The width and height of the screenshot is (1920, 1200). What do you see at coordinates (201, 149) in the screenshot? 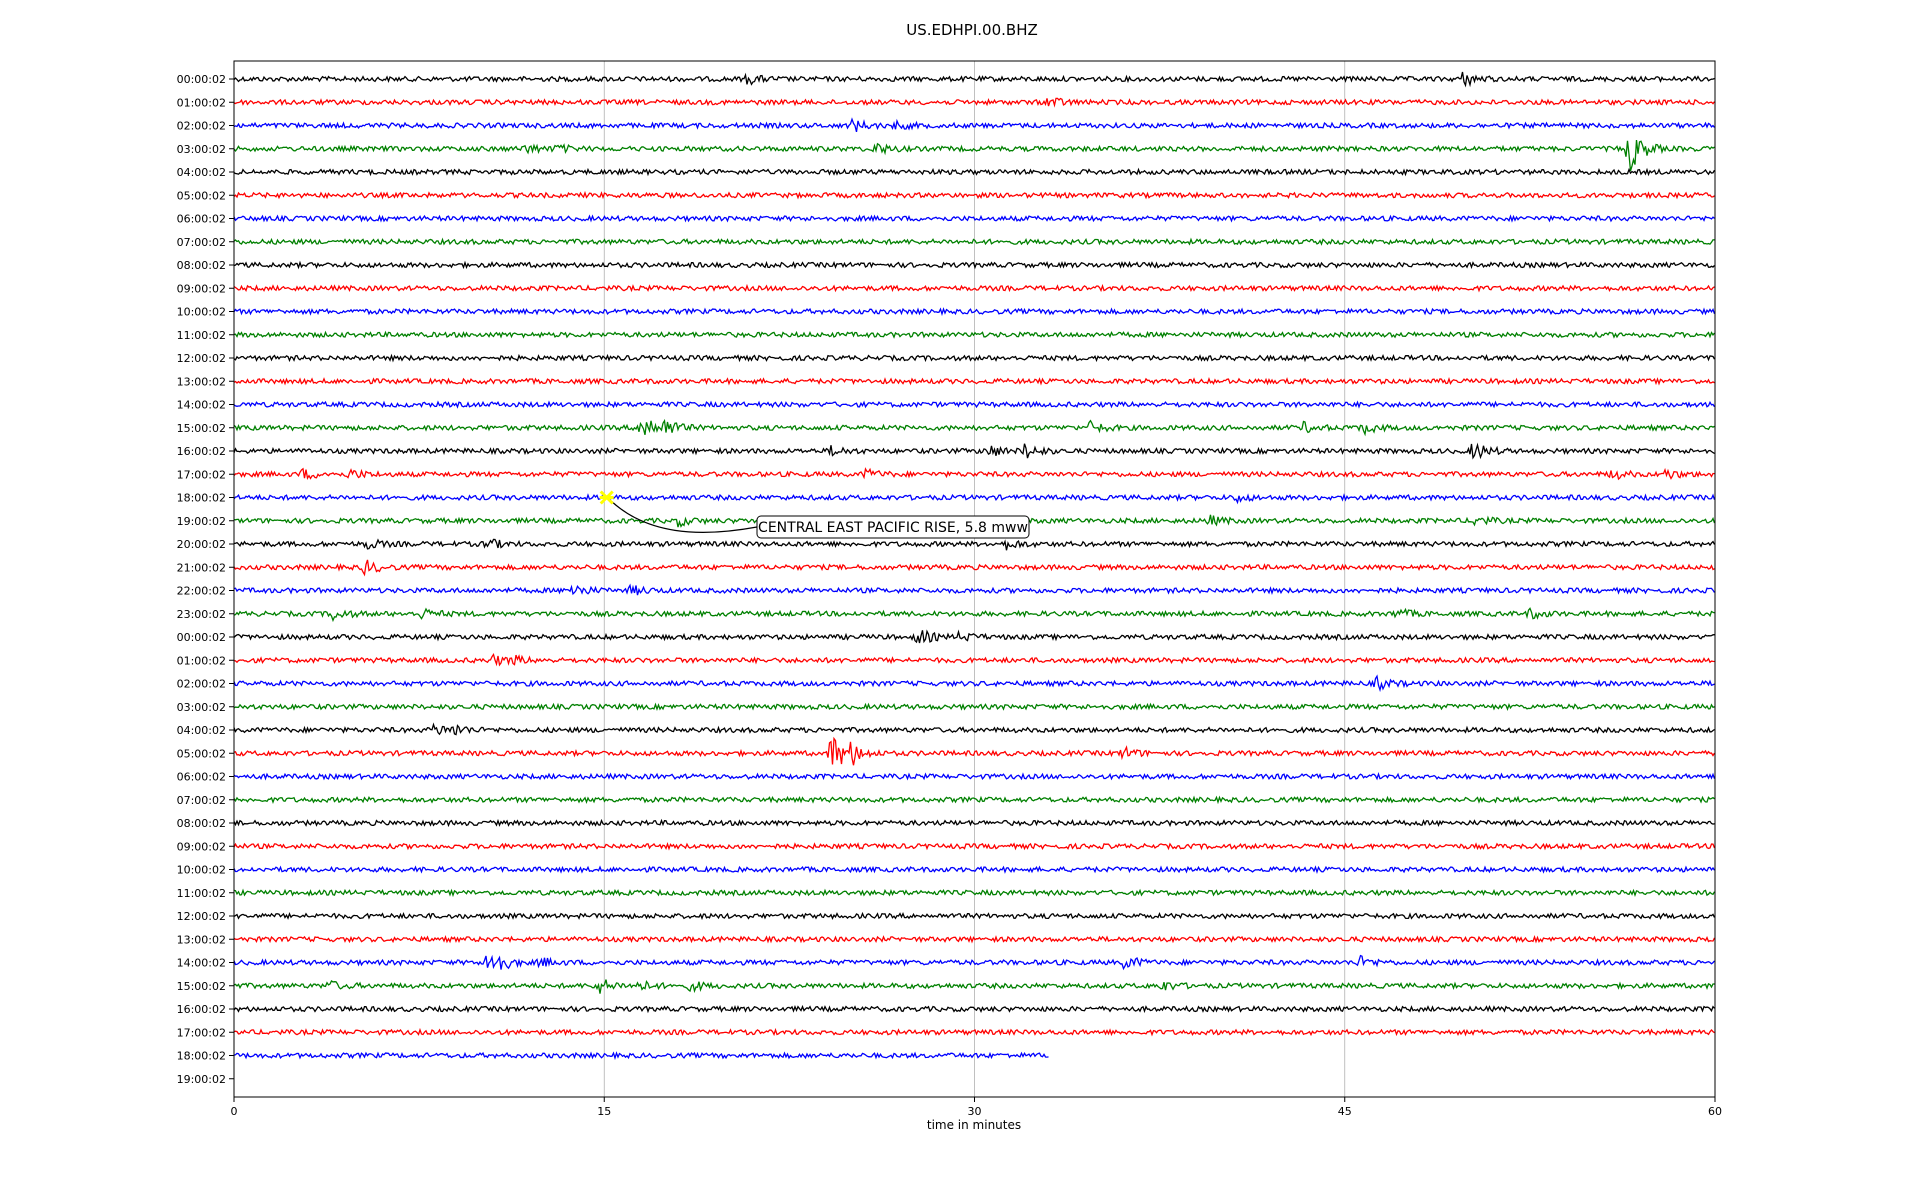
I see `y-tick-label-3: 03:00:02` at bounding box center [201, 149].